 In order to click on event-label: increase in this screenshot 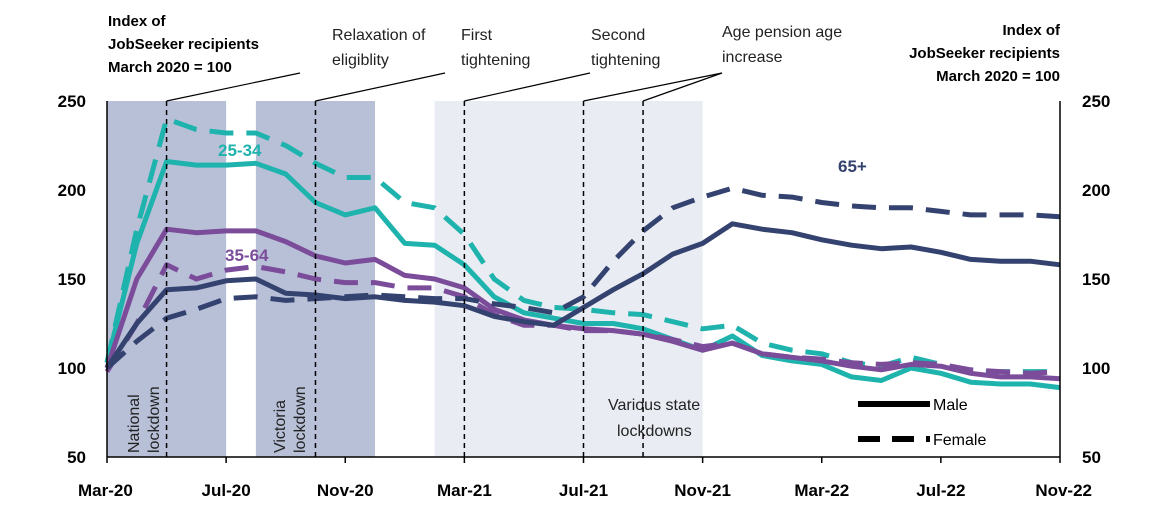, I will do `click(752, 57)`.